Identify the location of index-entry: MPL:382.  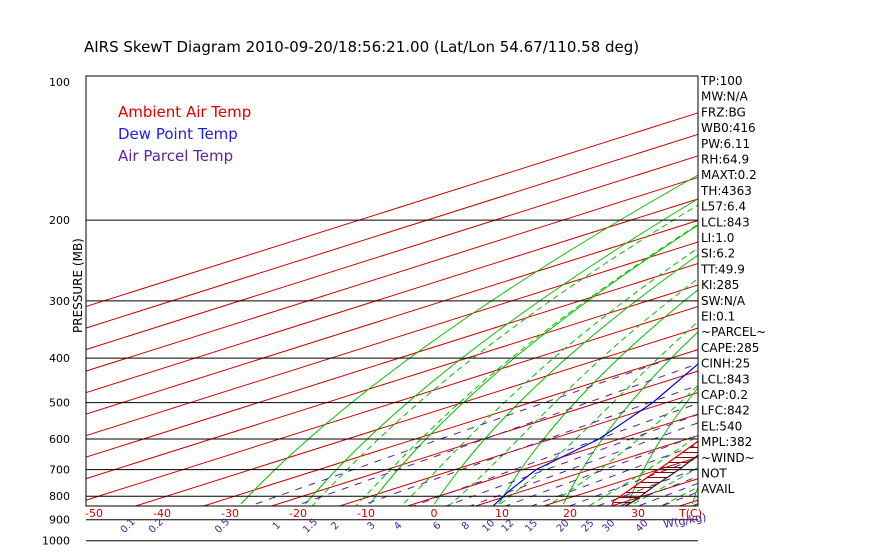
(726, 442).